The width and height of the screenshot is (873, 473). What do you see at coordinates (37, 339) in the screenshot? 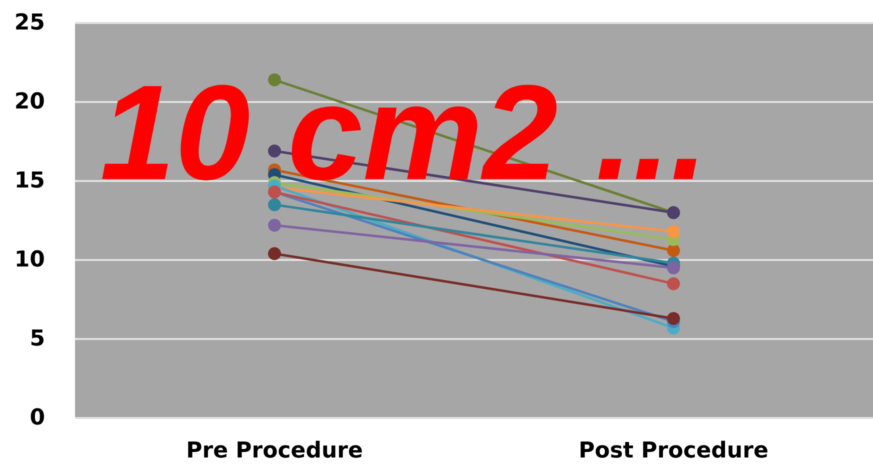
I see `y-tick-label: 5` at bounding box center [37, 339].